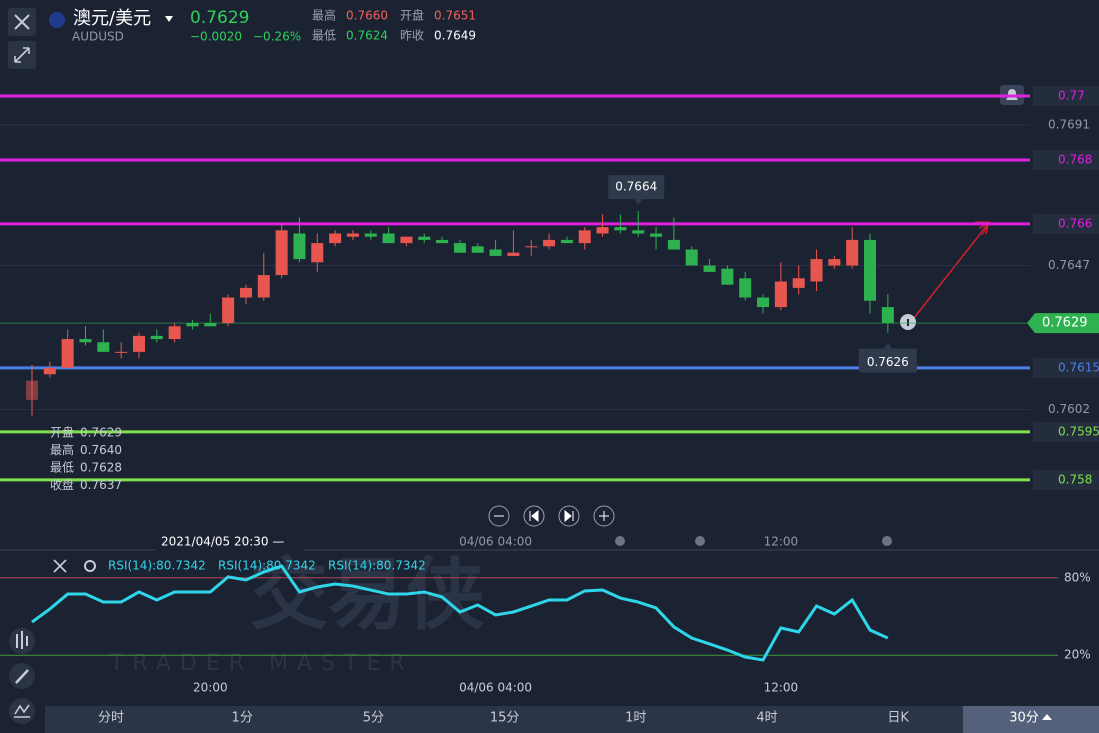  I want to click on crosshair-time-box, so click(229, 542).